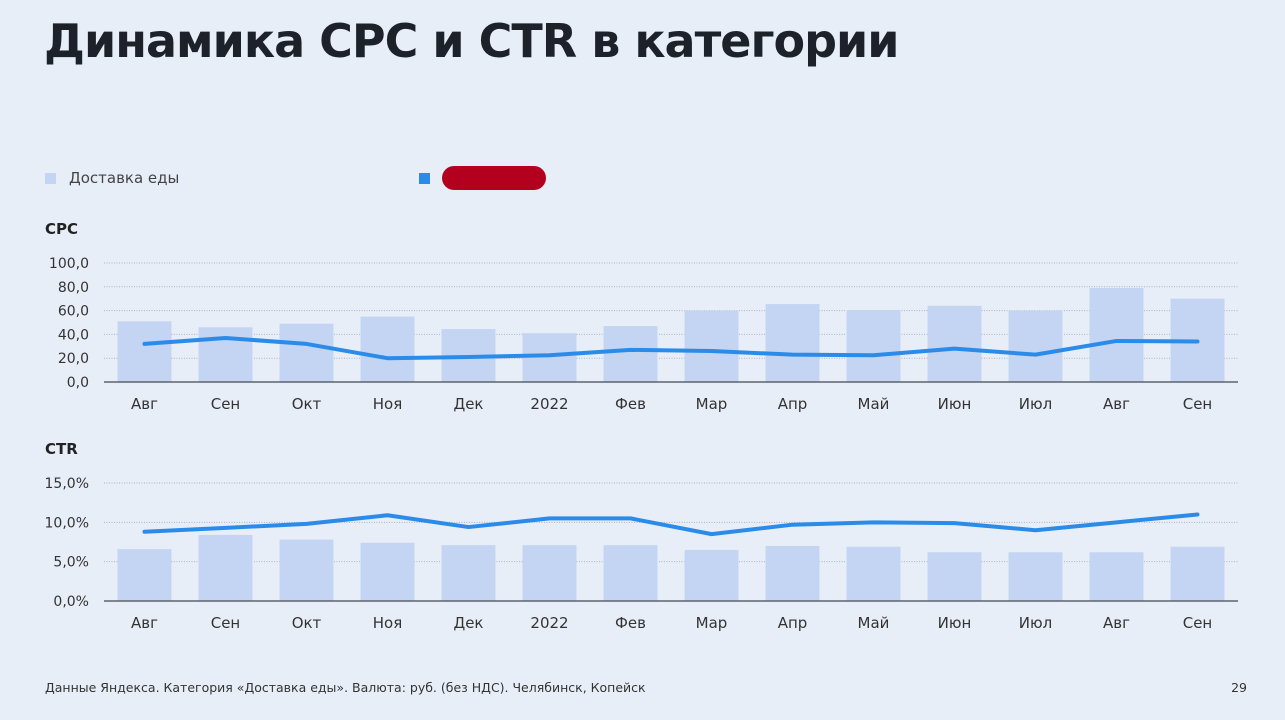 Image resolution: width=1285 pixels, height=720 pixels. What do you see at coordinates (296, 178) in the screenshot?
I see `legend: Доставка еды` at bounding box center [296, 178].